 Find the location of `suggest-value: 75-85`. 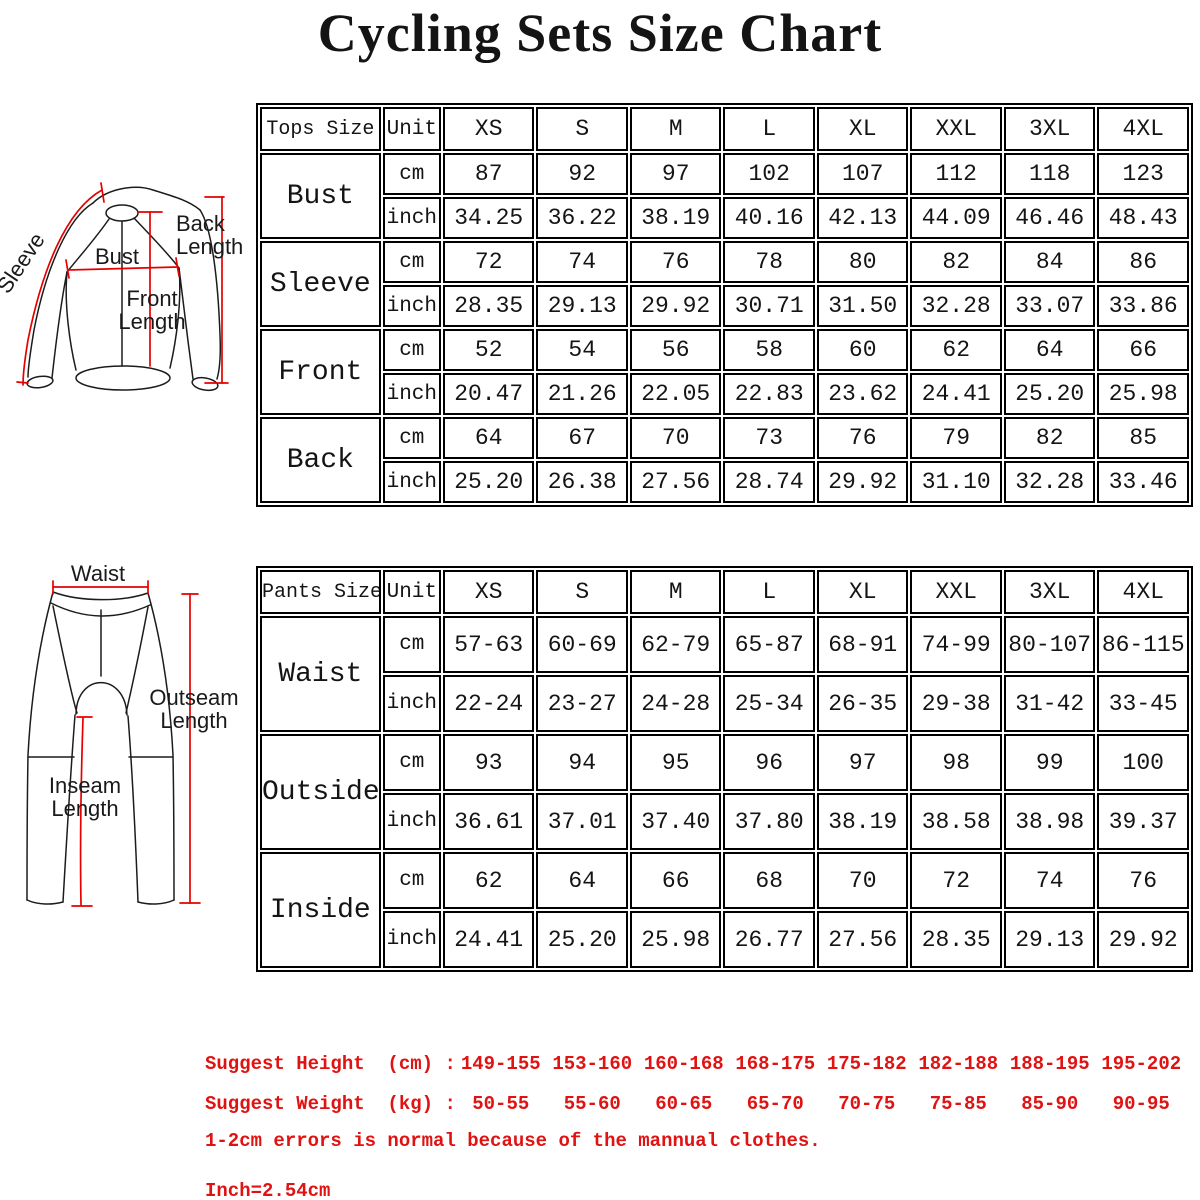

suggest-value: 75-85 is located at coordinates (958, 1104).